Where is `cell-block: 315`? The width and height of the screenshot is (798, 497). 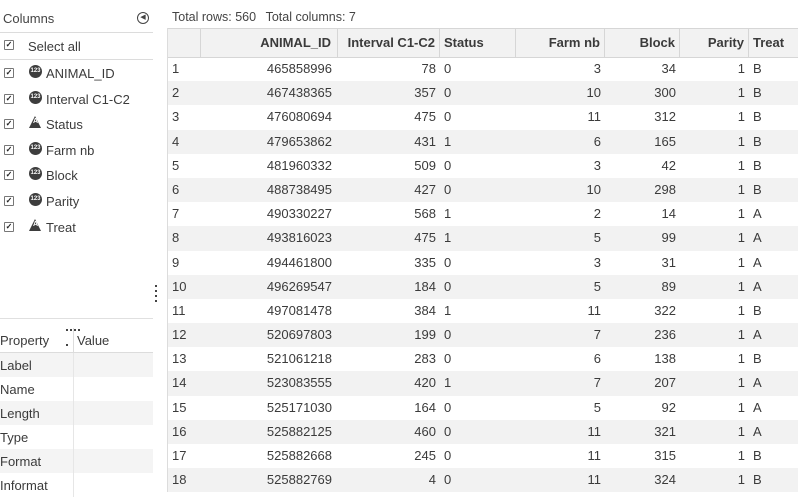
cell-block: 315 is located at coordinates (665, 455).